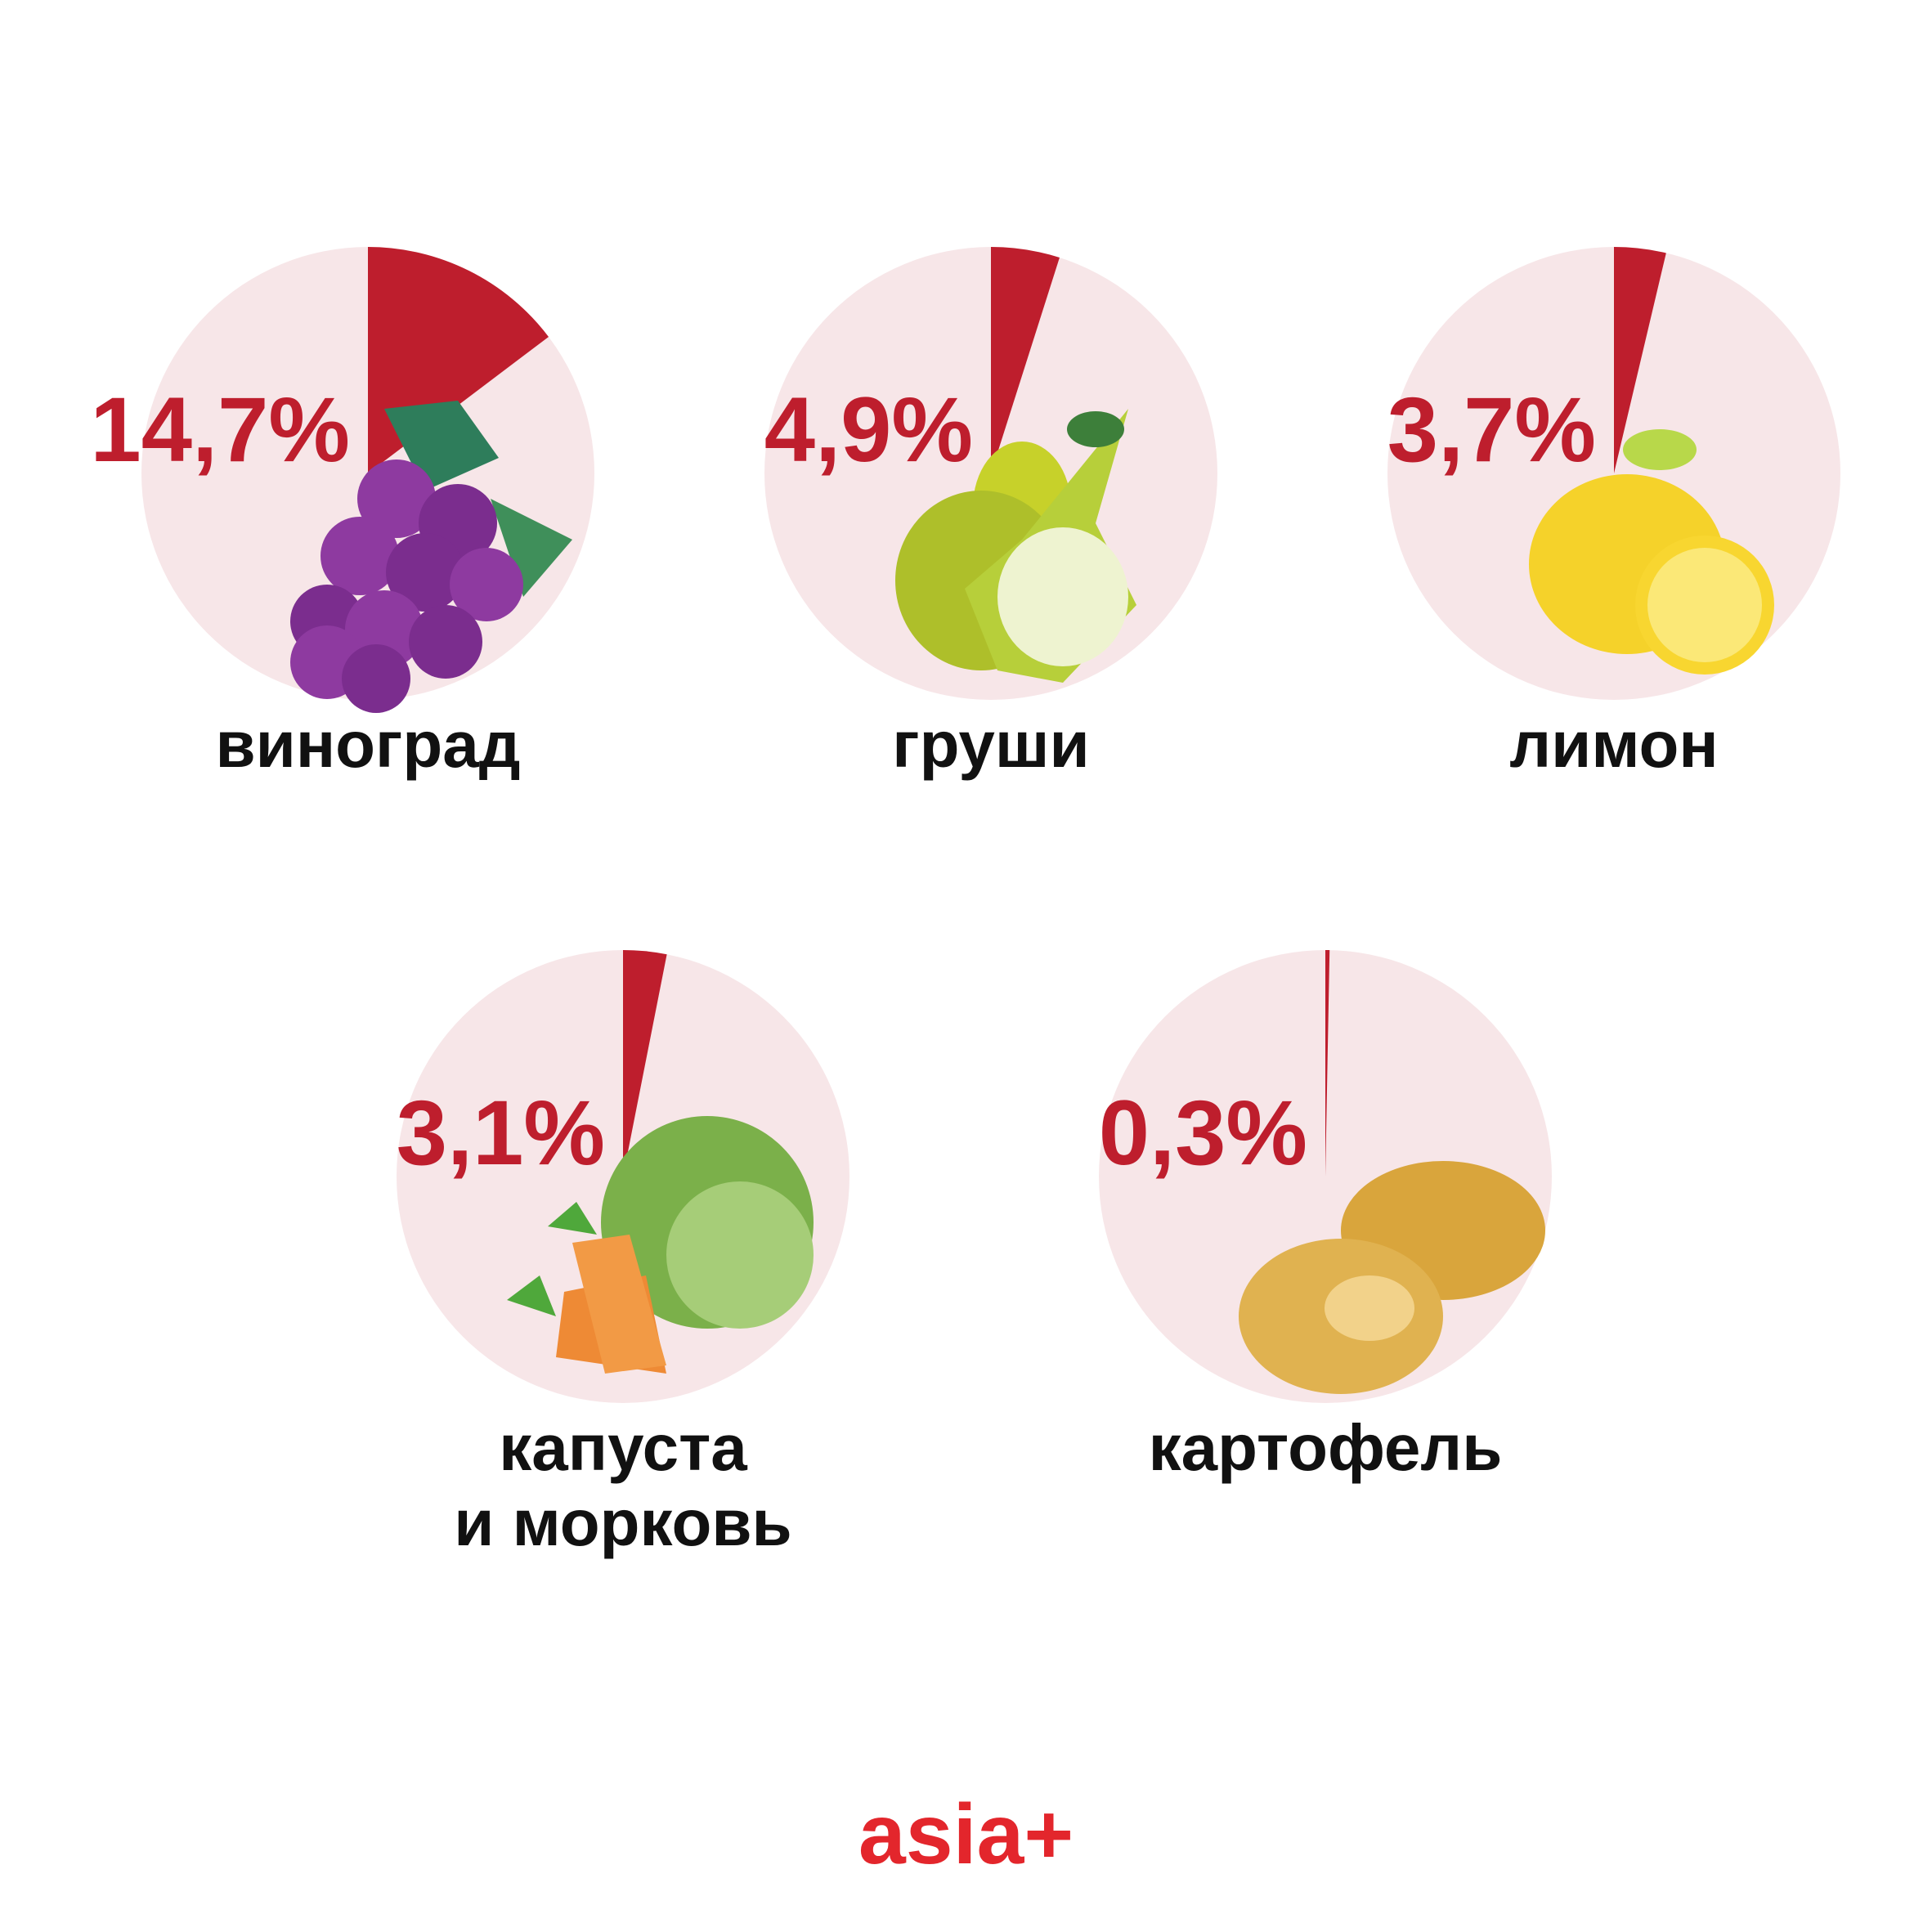 Image resolution: width=1932 pixels, height=1932 pixels. What do you see at coordinates (966, 1834) in the screenshot?
I see `logo: asia+` at bounding box center [966, 1834].